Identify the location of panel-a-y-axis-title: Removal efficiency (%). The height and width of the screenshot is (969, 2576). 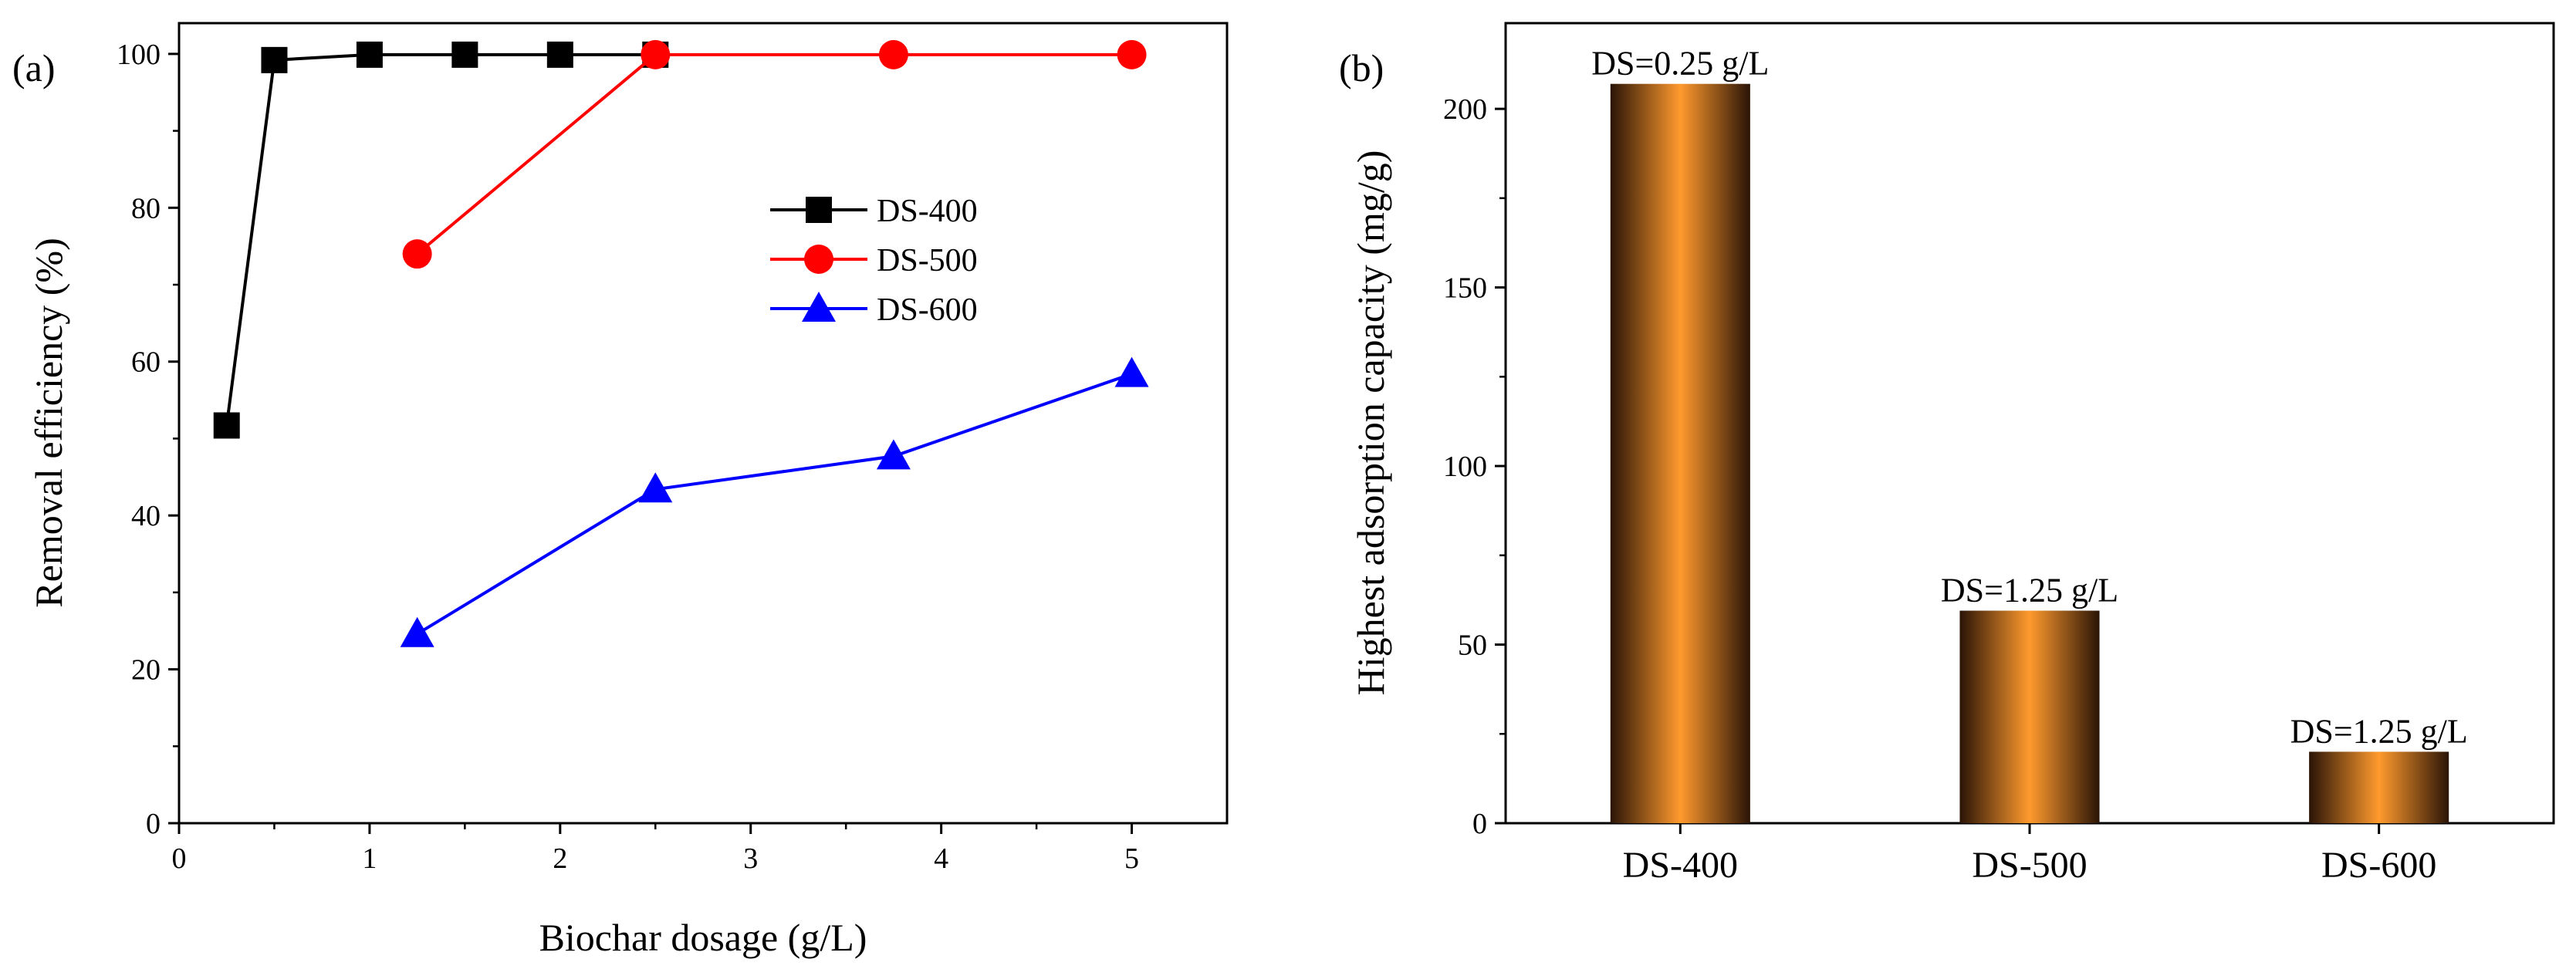
(48, 422).